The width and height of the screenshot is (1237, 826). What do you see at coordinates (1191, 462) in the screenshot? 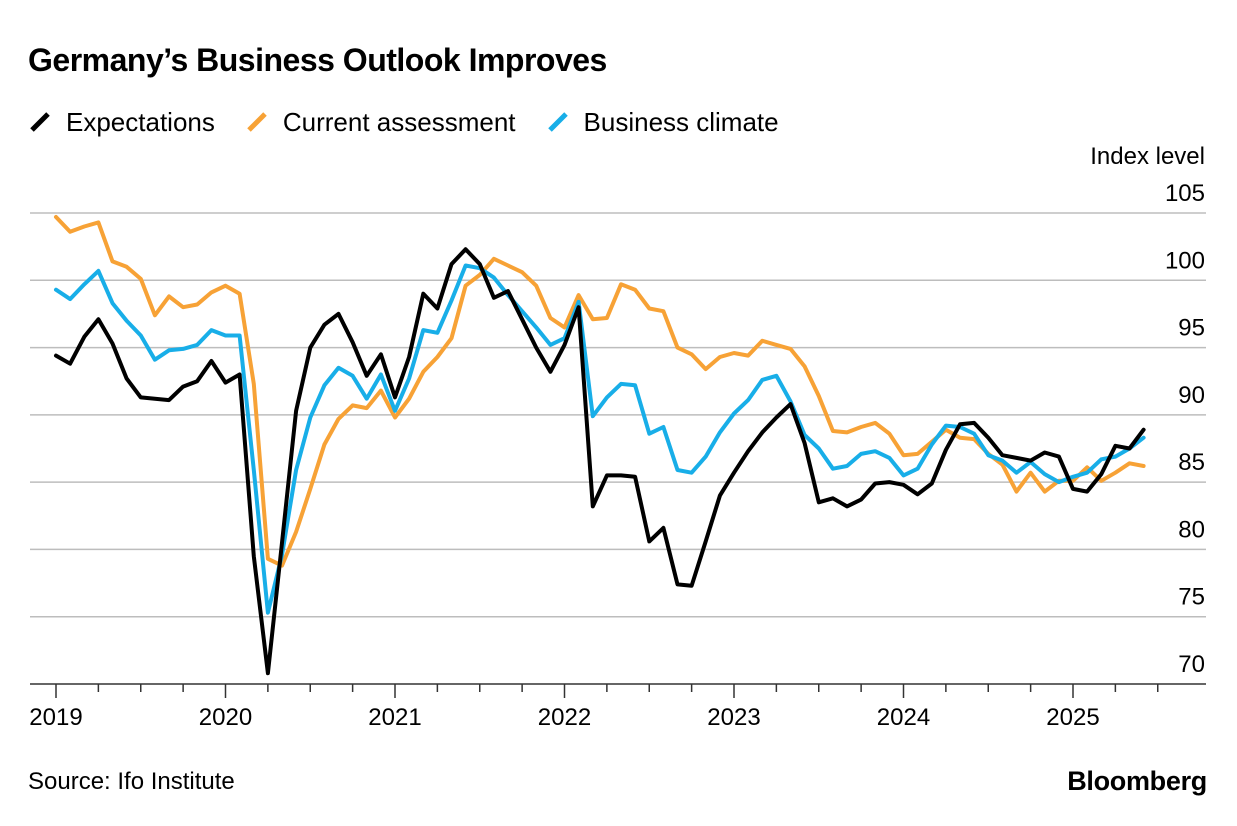
I see `y-tick-label-85: 85` at bounding box center [1191, 462].